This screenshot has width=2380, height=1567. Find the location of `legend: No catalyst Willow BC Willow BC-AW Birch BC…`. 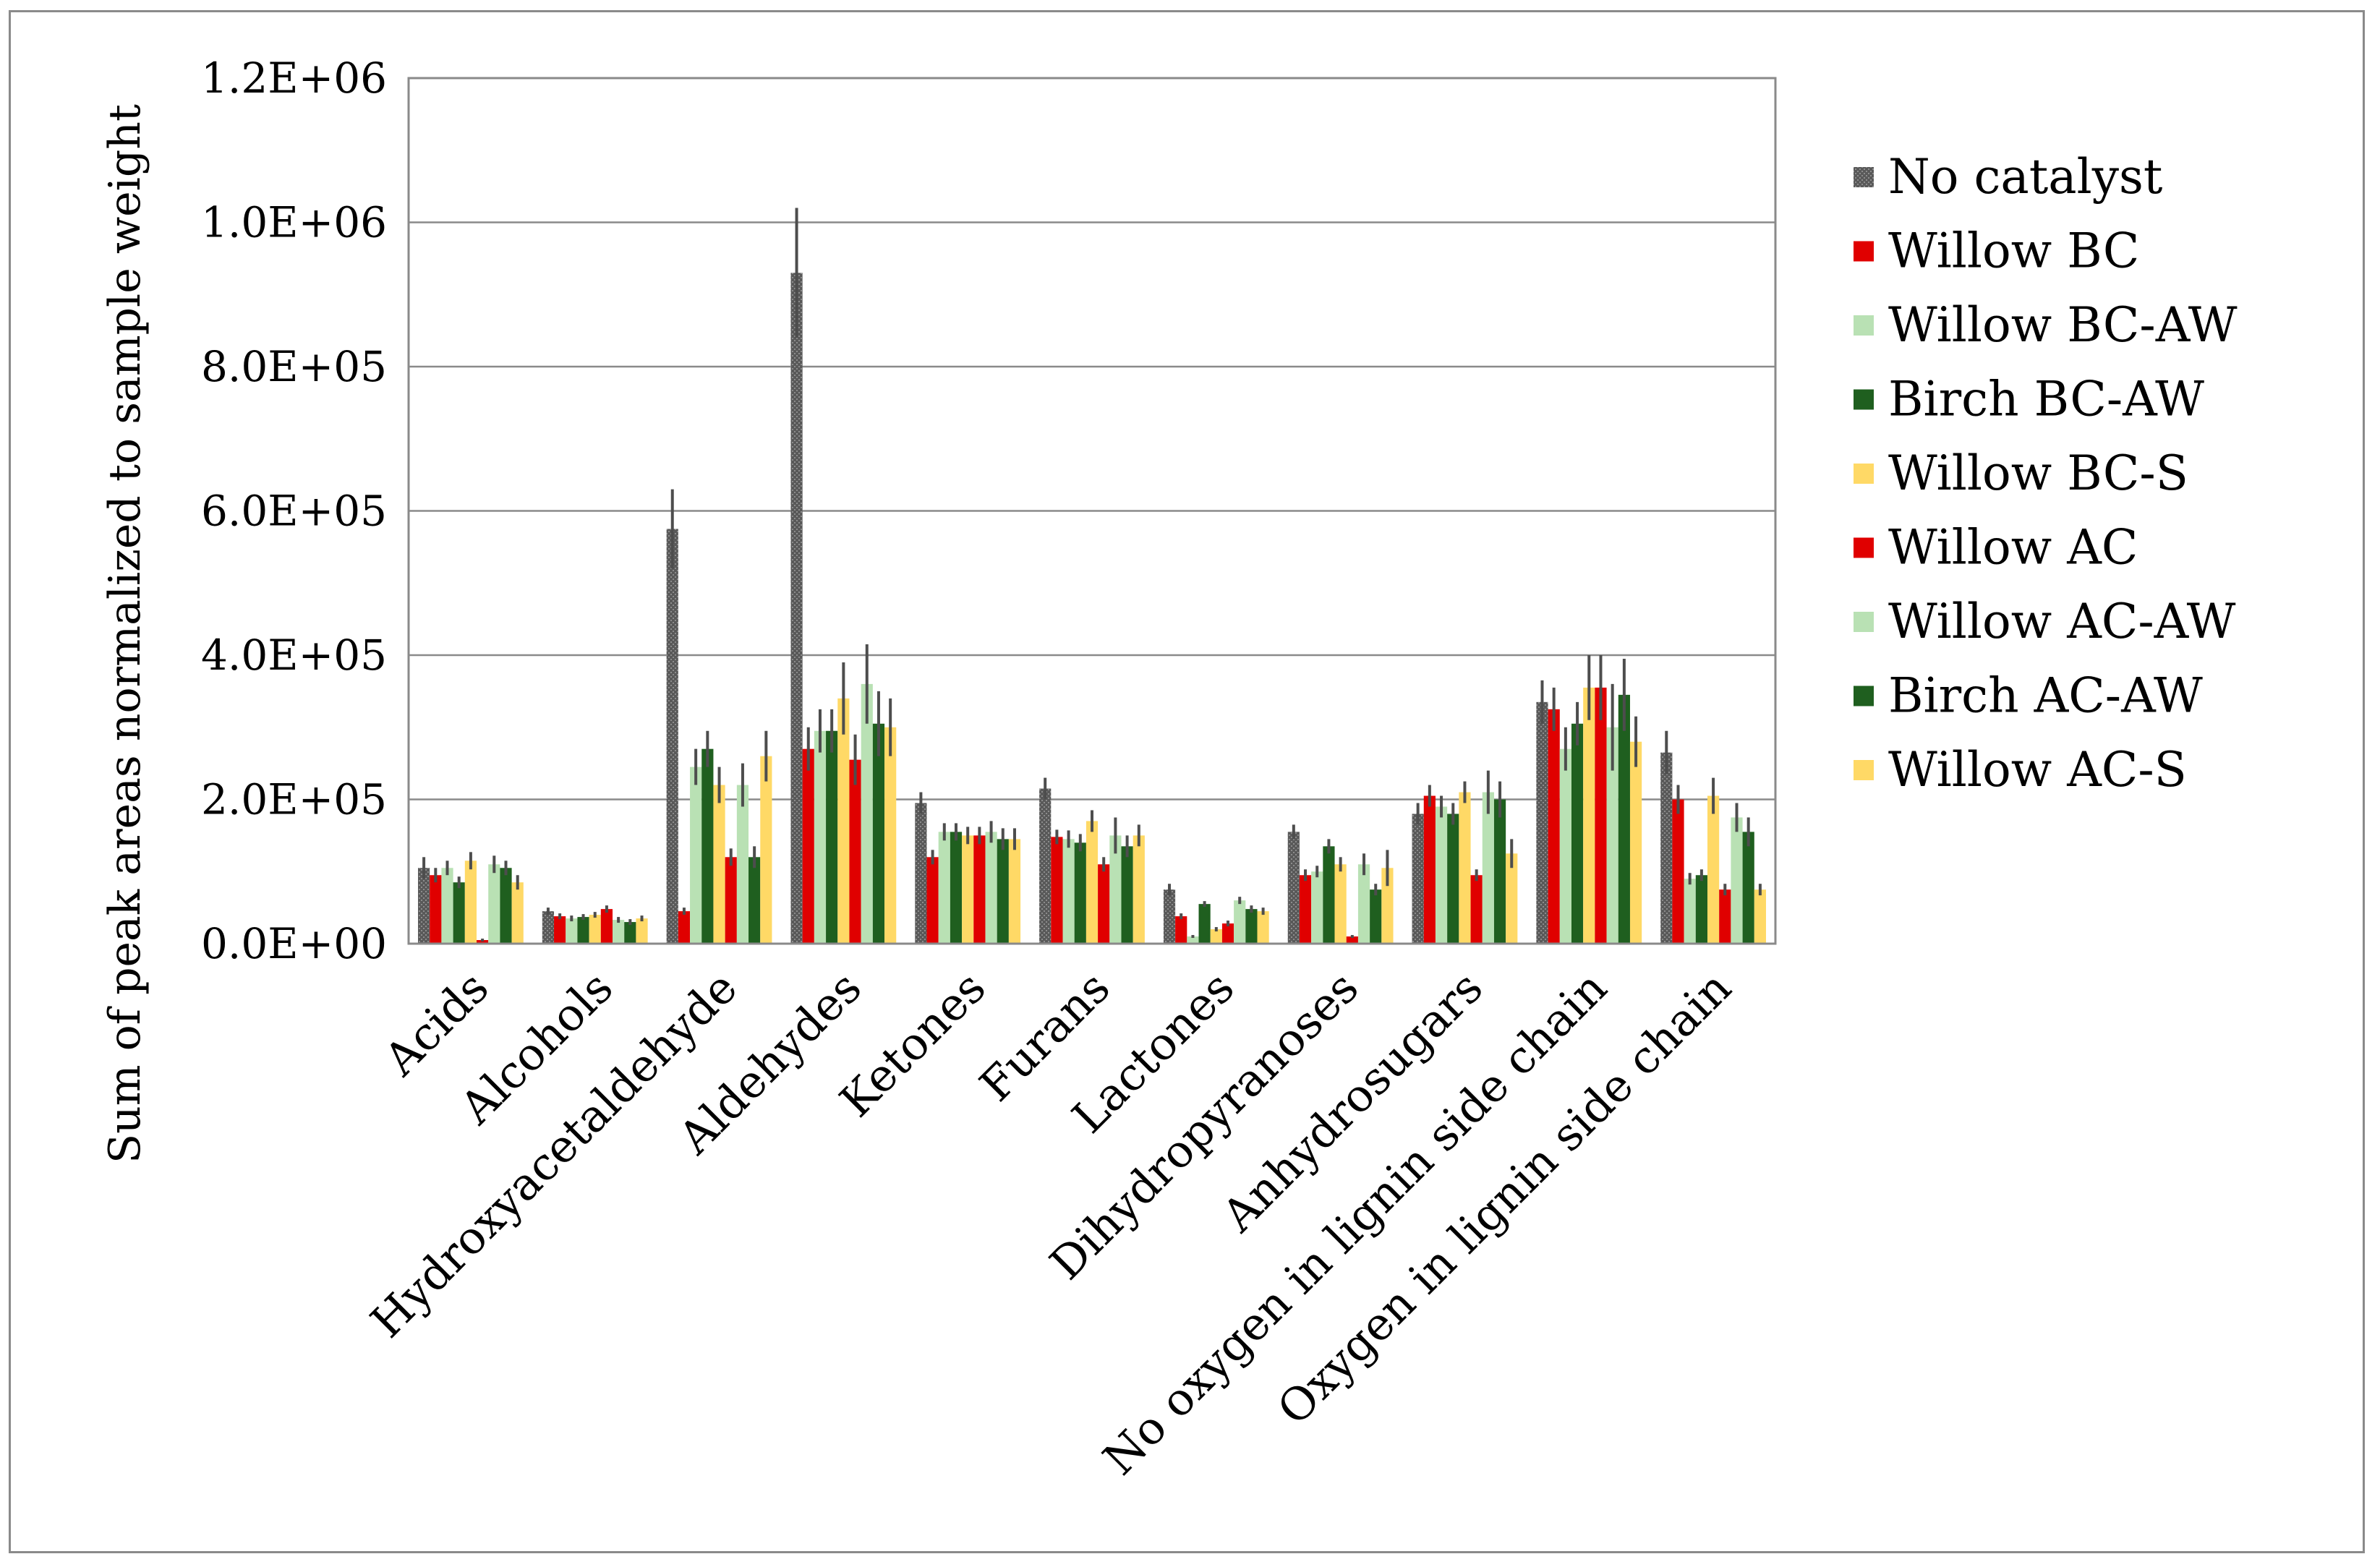

legend: No catalyst Willow BC Willow BC-AW Birch BC… is located at coordinates (2046, 473).